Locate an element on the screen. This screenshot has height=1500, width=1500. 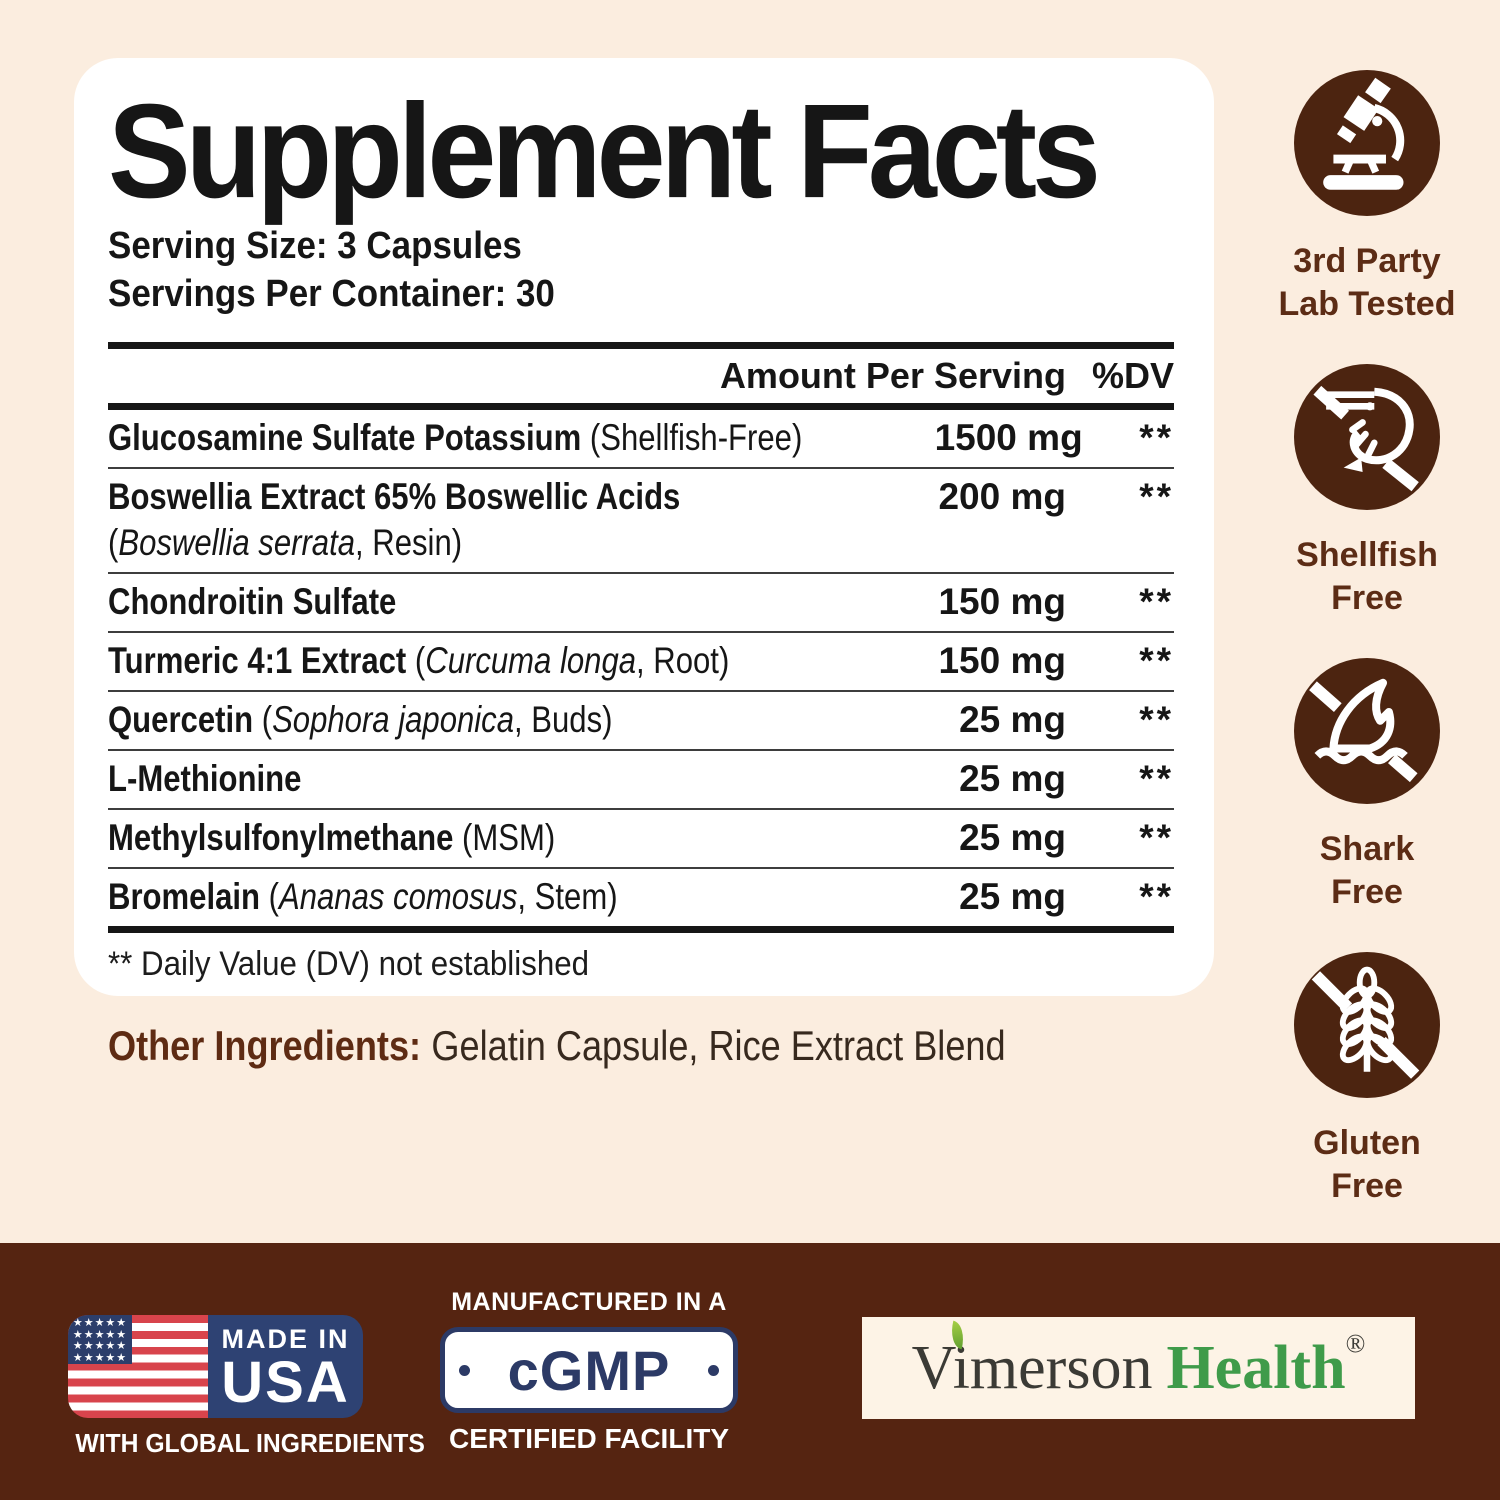
flag-canton: ★★★★★ ★★★★★ ★★★★★ ★★★★★ is located at coordinates (100, 1339).